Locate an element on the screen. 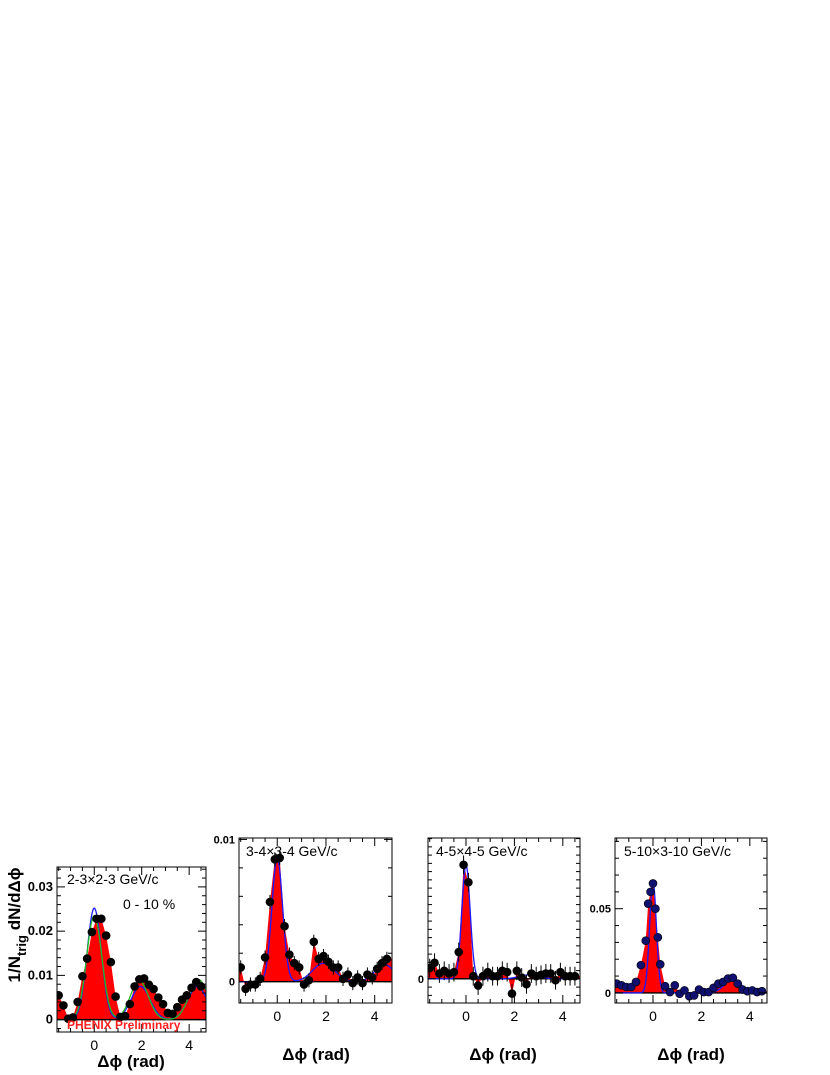 The height and width of the screenshot is (1075, 830). panel-3-data-layer is located at coordinates (504, 929).